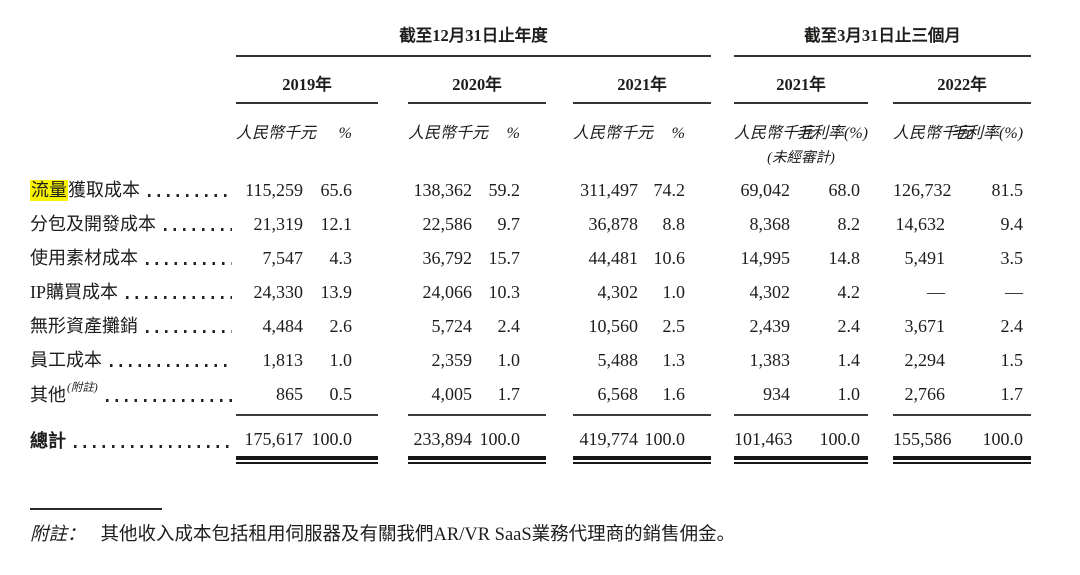 The height and width of the screenshot is (575, 1080). What do you see at coordinates (283, 360) in the screenshot?
I see `amount-cell: 1,813` at bounding box center [283, 360].